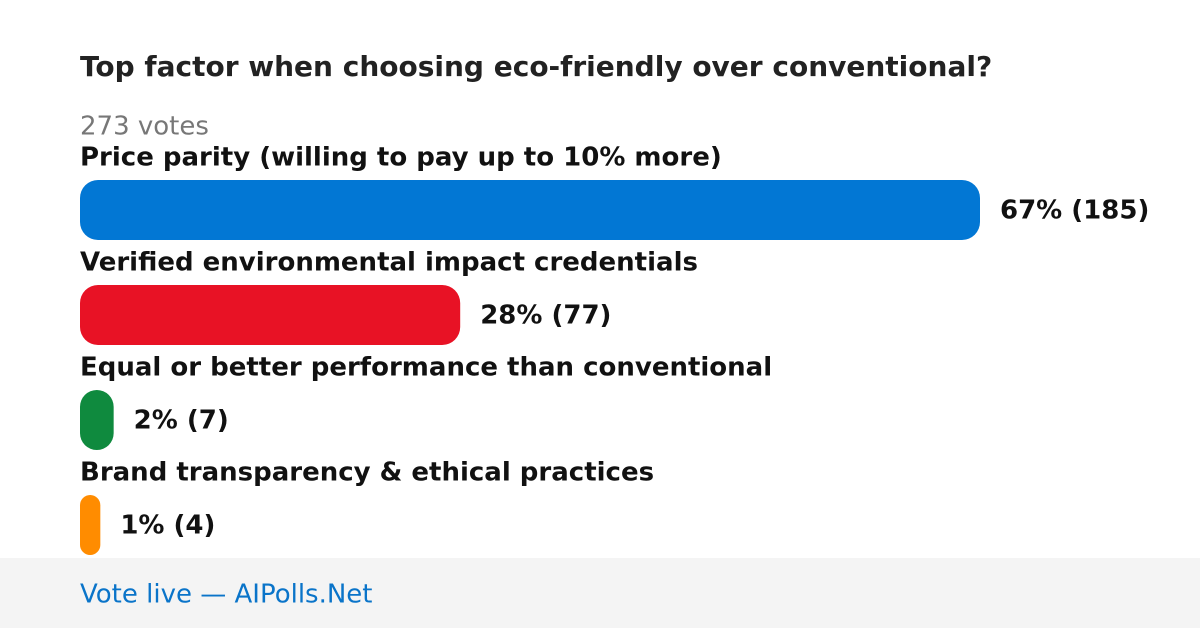 The image size is (1200, 628). Describe the element at coordinates (167, 526) in the screenshot. I see `value-label: 1% (4)` at that location.